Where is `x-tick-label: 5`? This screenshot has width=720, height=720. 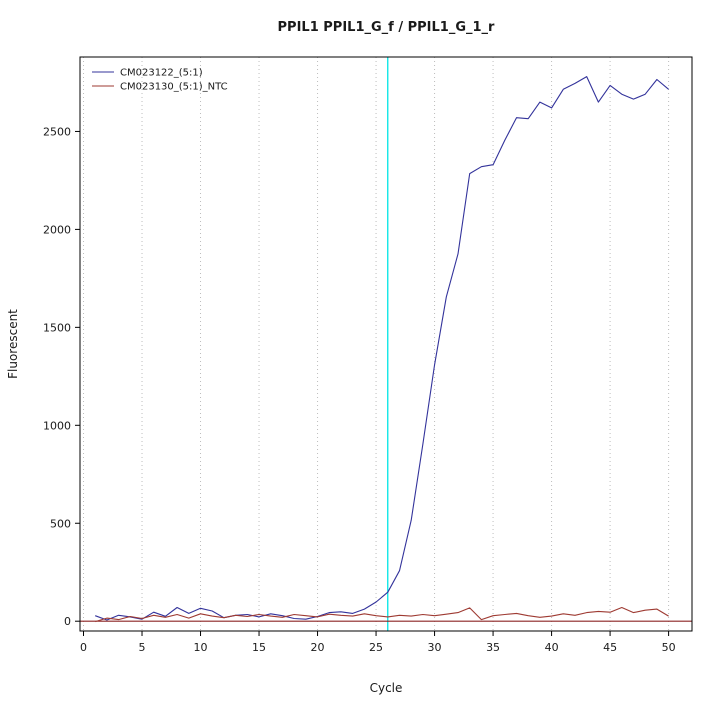 x-tick-label: 5 is located at coordinates (142, 647).